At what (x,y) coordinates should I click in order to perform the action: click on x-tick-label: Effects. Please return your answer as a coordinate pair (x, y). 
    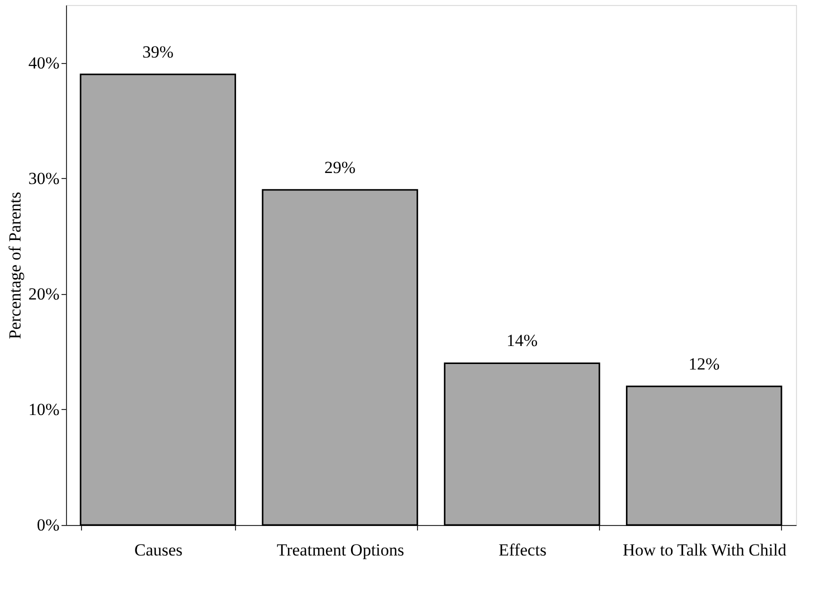
    Looking at the image, I should click on (522, 550).